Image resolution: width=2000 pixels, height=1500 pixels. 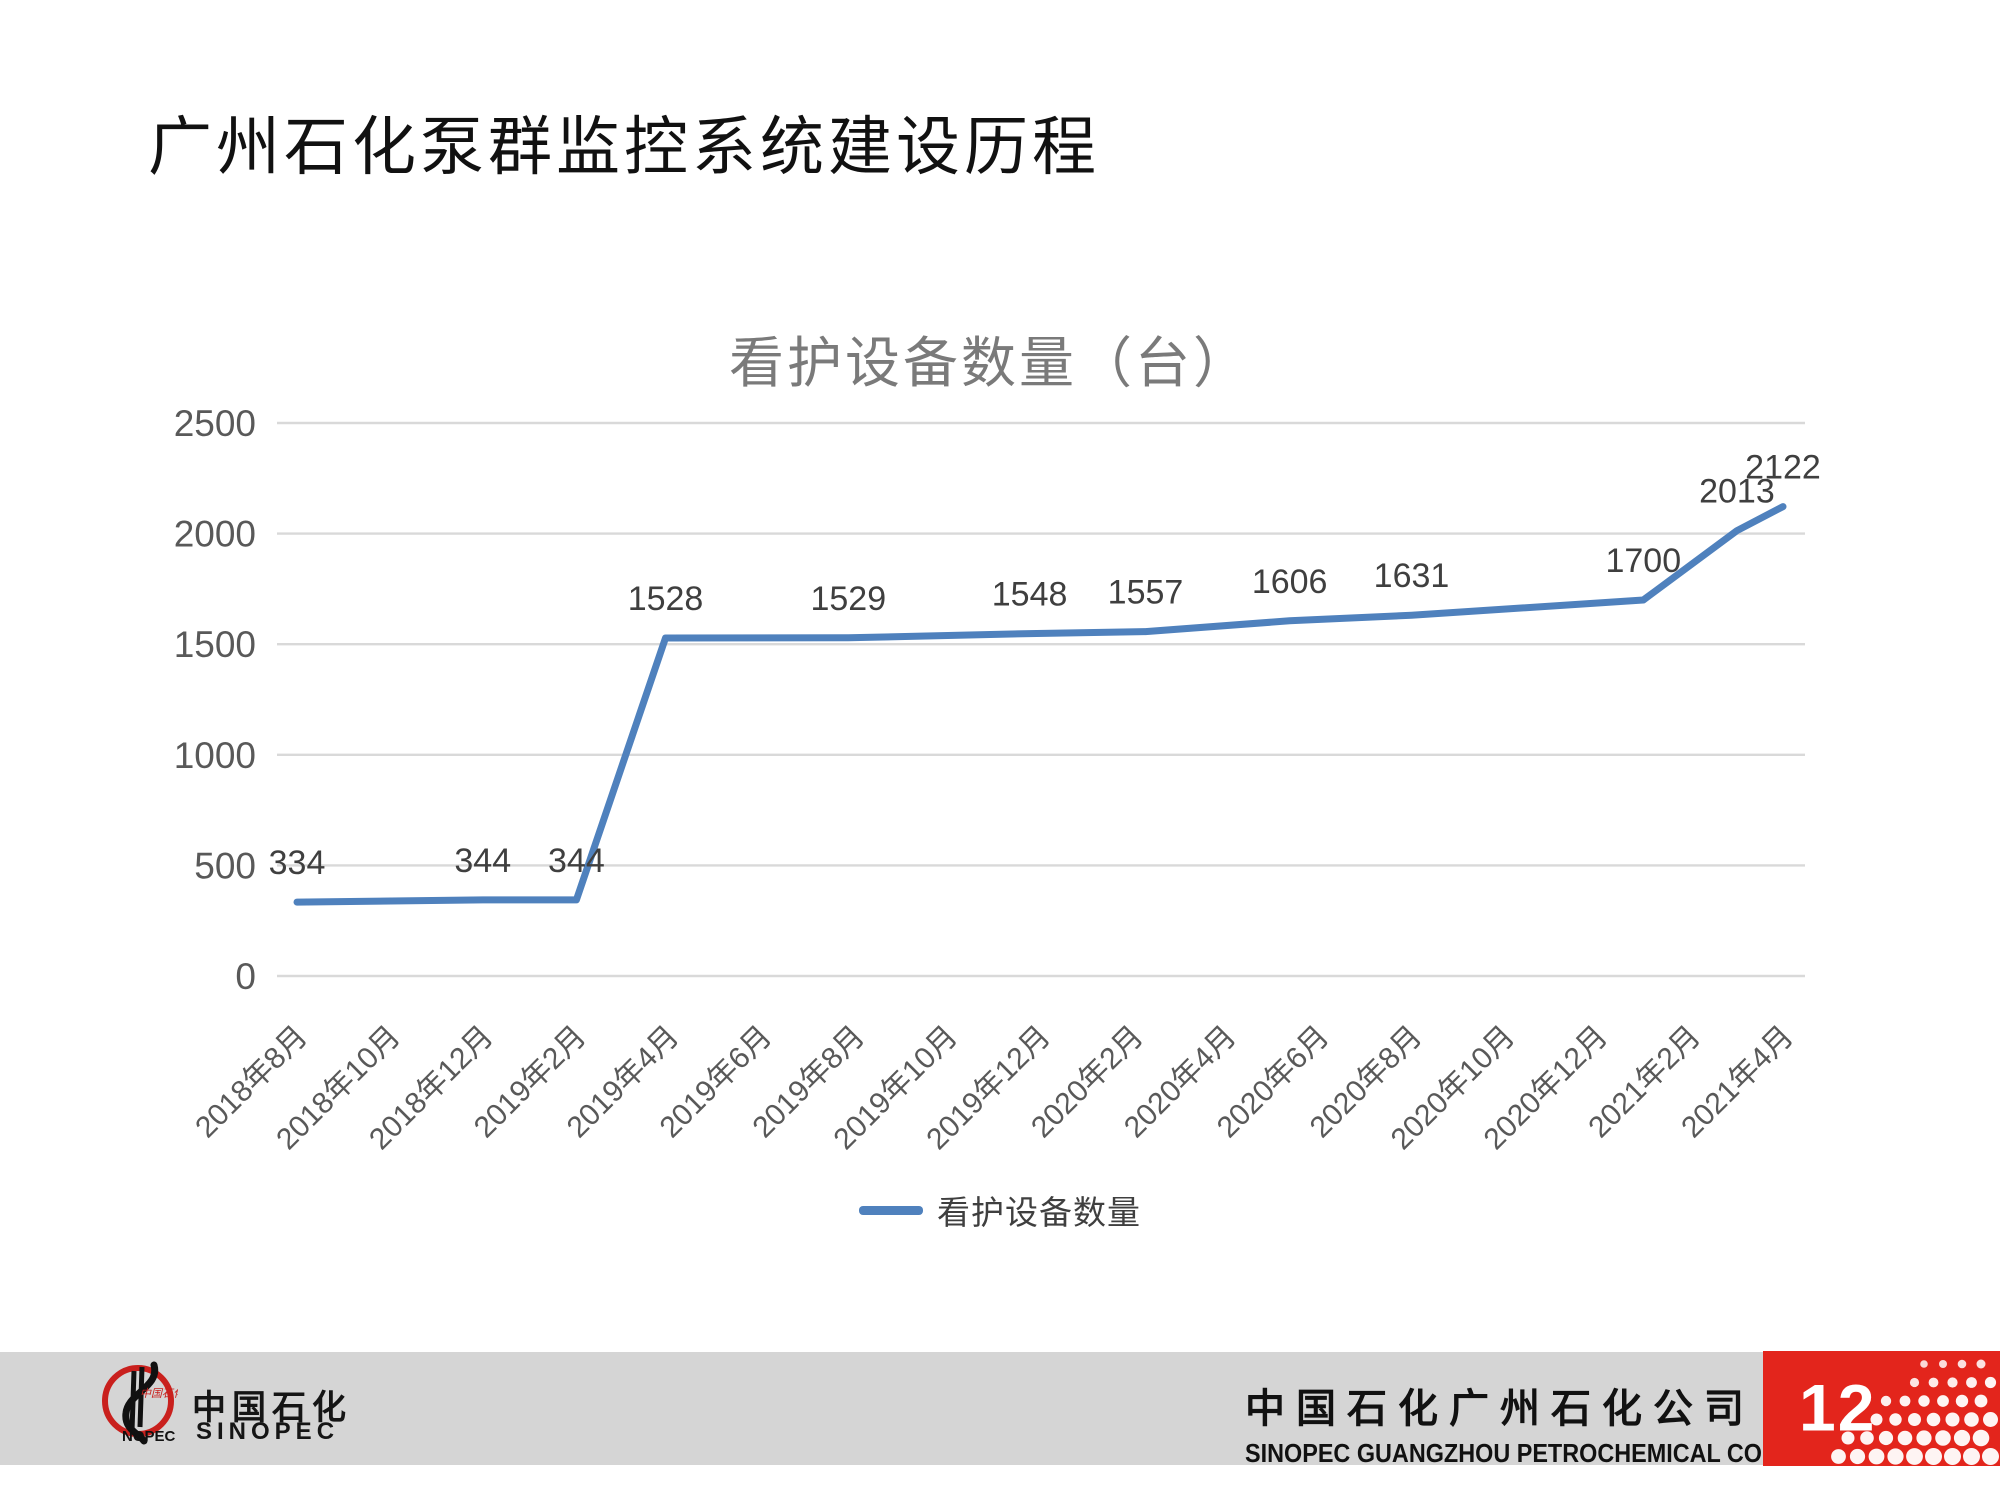 I want to click on page-number-badge: 12, so click(x=1881, y=1408).